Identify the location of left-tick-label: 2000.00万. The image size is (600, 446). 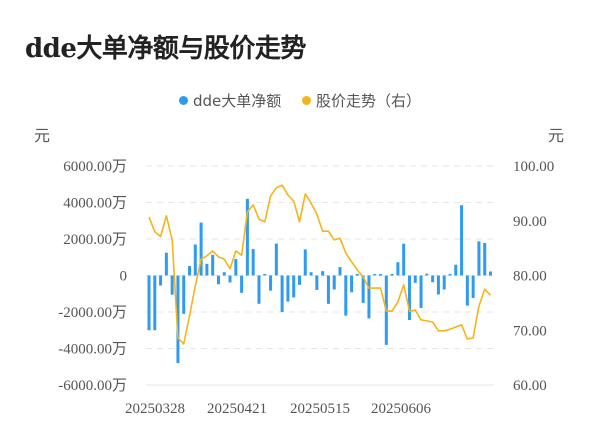
(95, 240).